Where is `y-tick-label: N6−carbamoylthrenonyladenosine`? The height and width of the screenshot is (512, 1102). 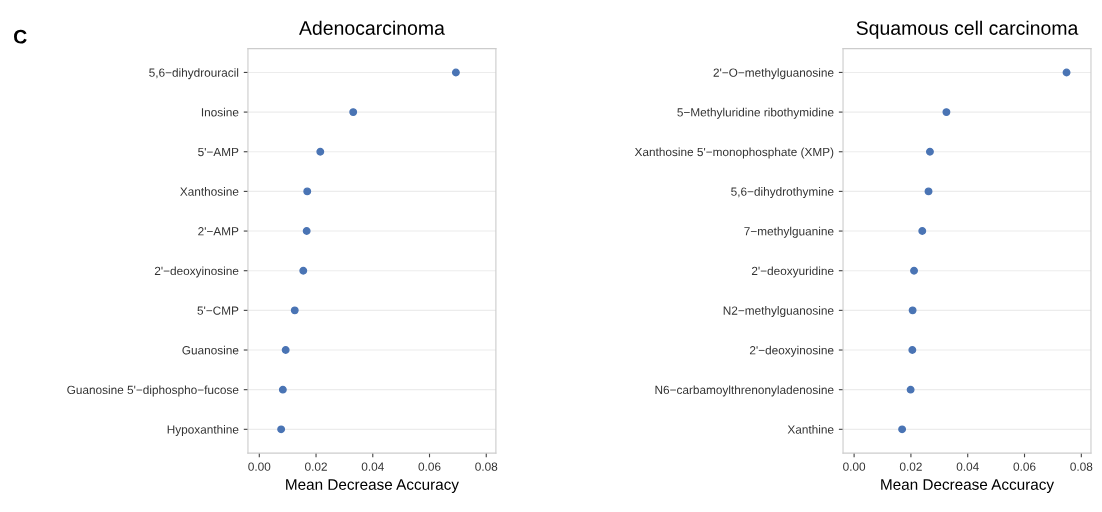
y-tick-label: N6−carbamoylthrenonyladenosine is located at coordinates (744, 391).